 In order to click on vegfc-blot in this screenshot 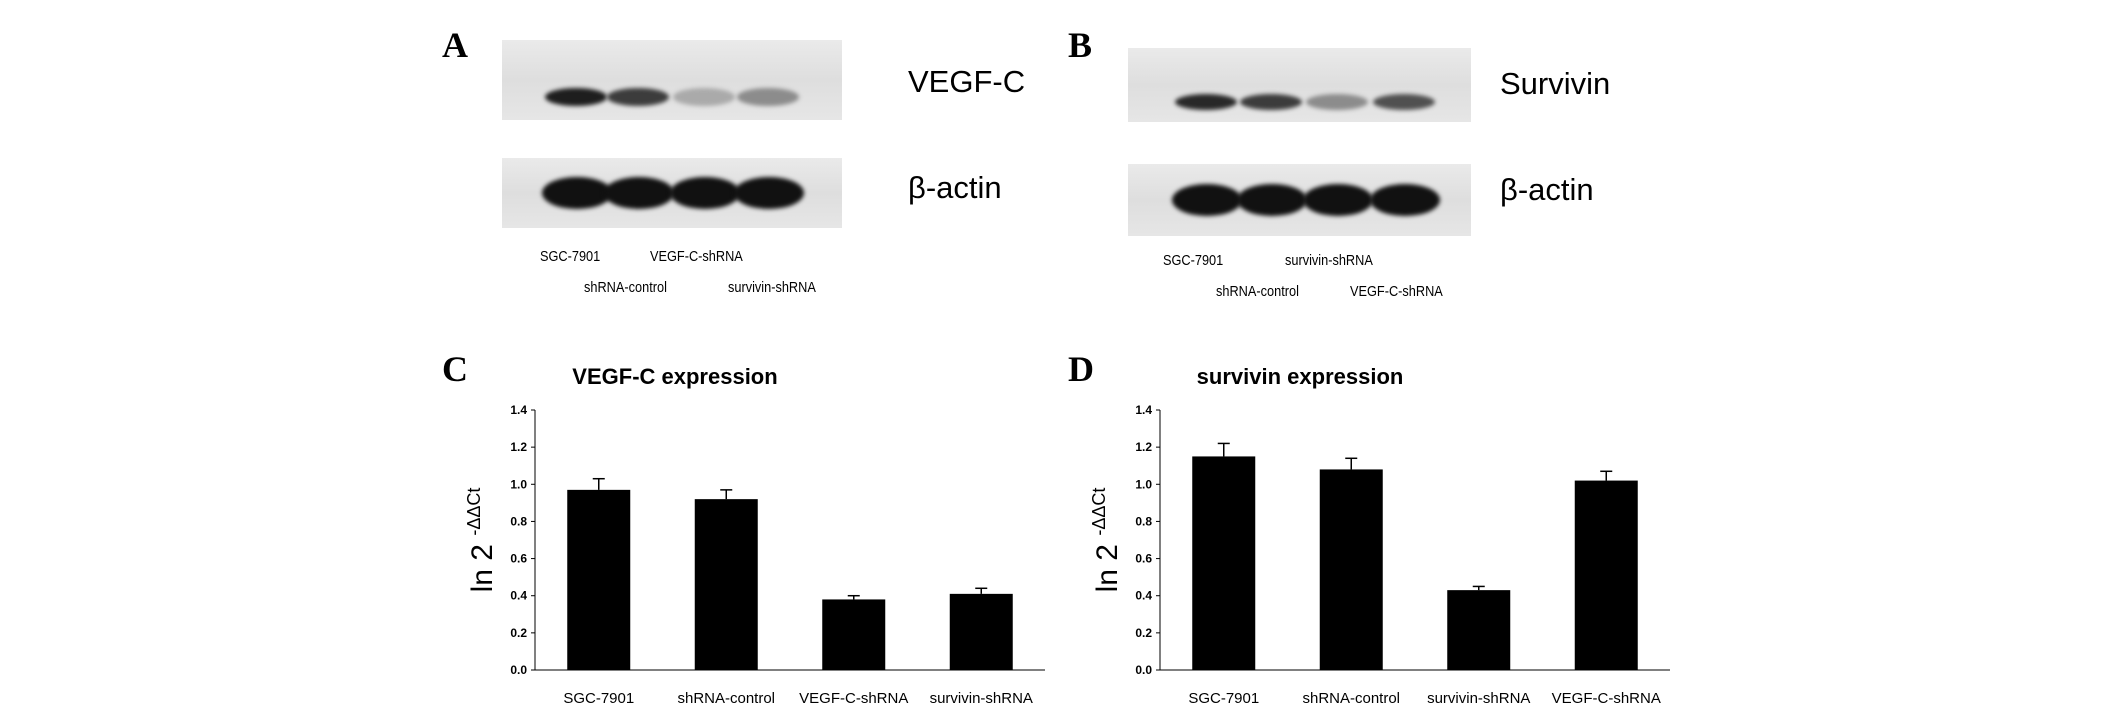, I will do `click(672, 80)`.